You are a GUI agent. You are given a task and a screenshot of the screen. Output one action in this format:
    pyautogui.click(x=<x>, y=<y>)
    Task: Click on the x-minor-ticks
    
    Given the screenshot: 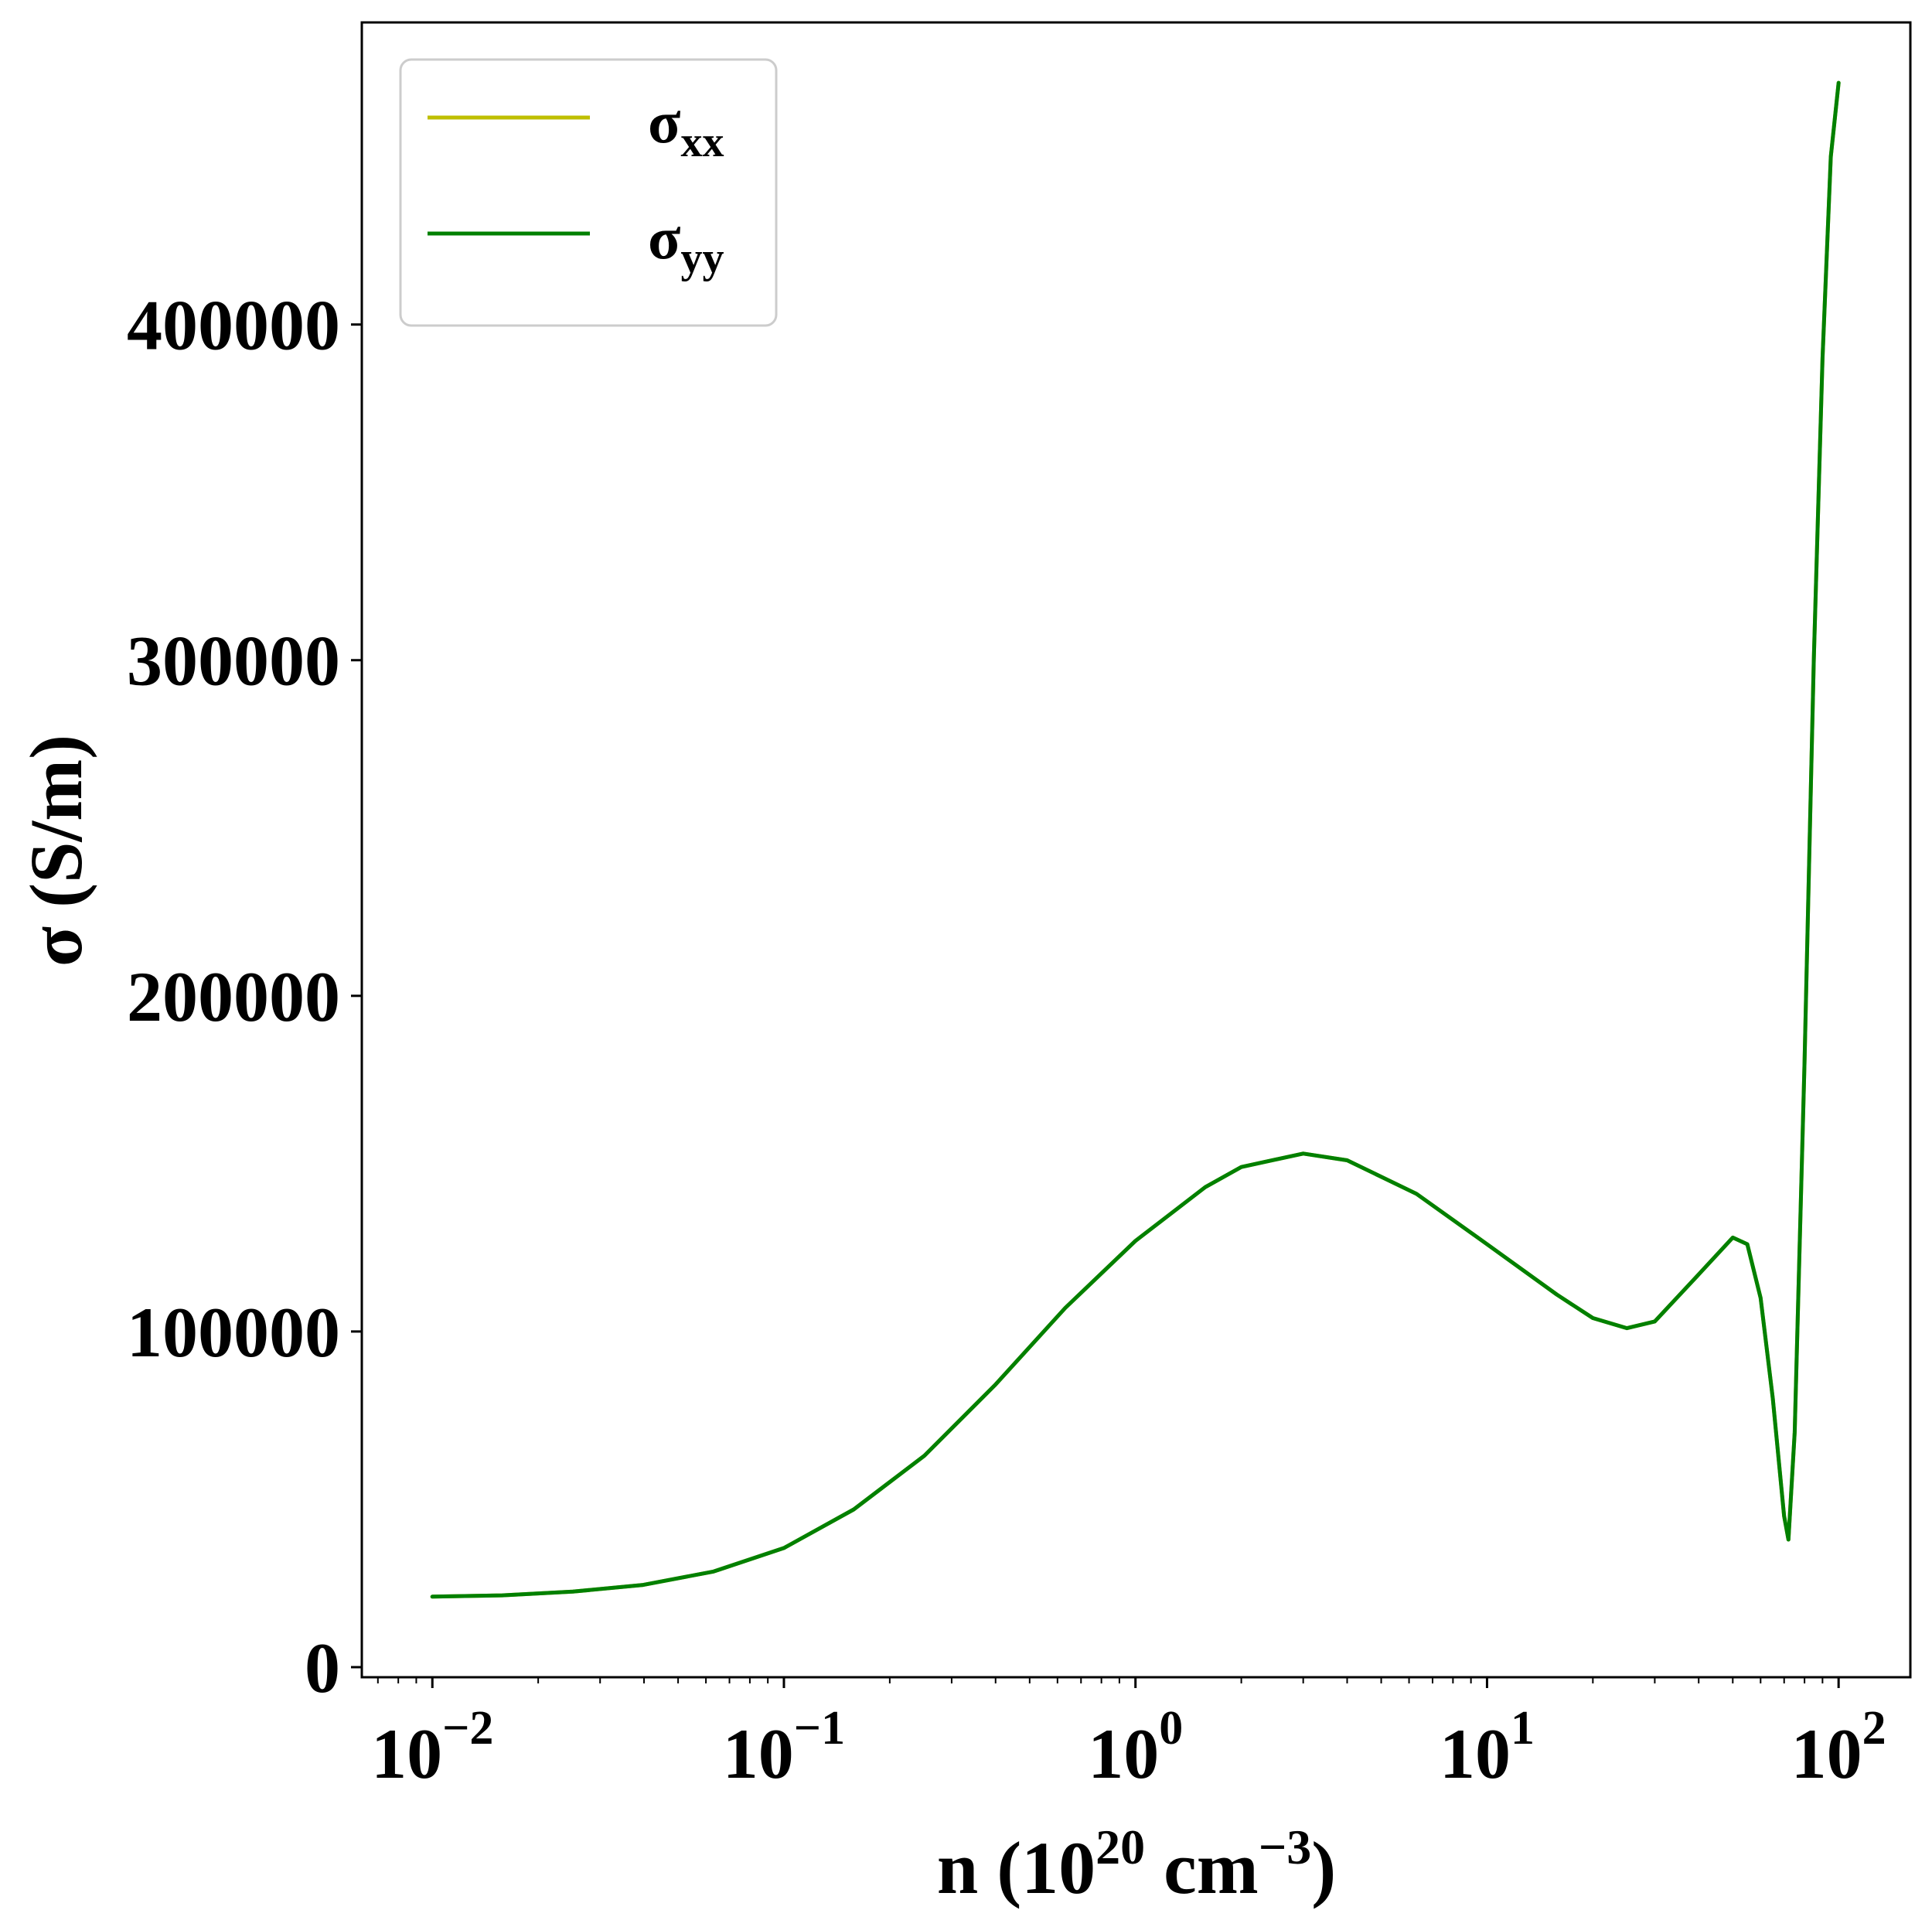 What is the action you would take?
    pyautogui.click(x=1100, y=1680)
    